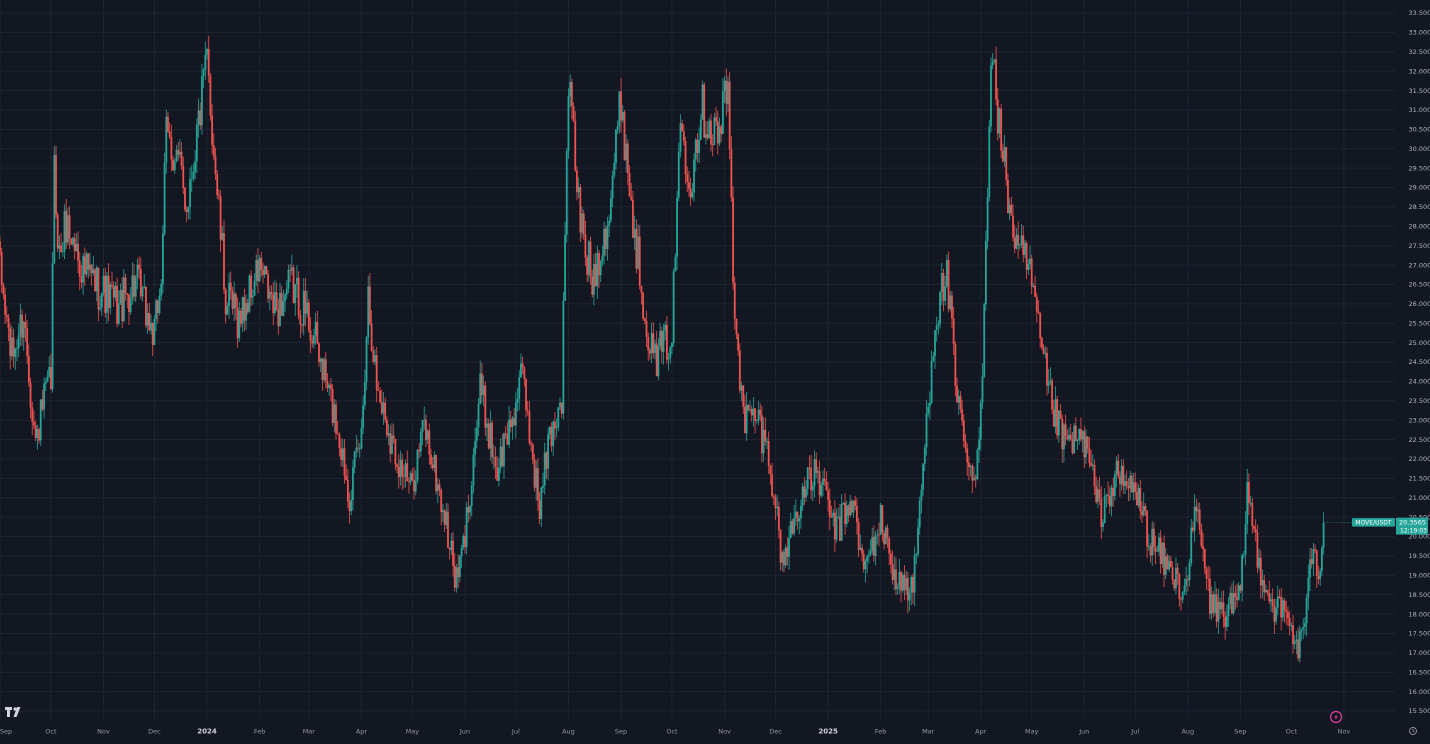 This screenshot has width=1430, height=744. I want to click on clock-settings-icon, so click(1413, 731).